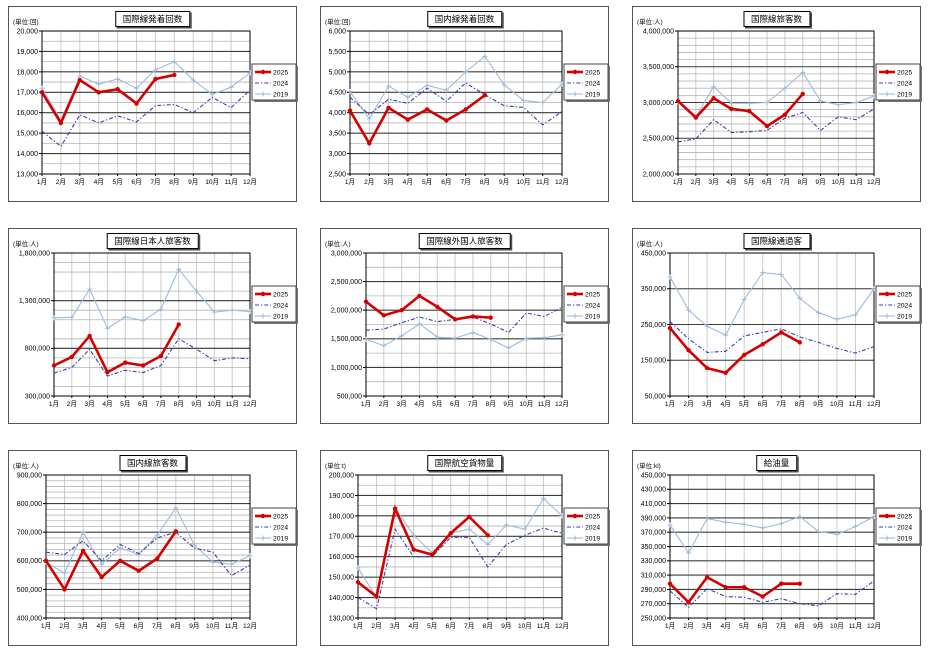  I want to click on chart-title: 国際線旅客数, so click(776, 19).